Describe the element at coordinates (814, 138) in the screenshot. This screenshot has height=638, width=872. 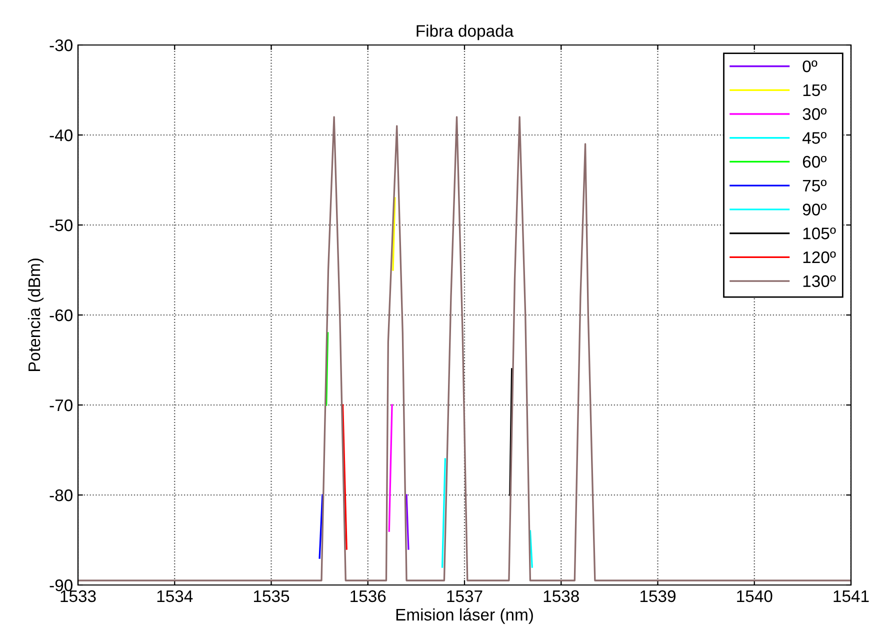
I see `legend-label: 45º` at that location.